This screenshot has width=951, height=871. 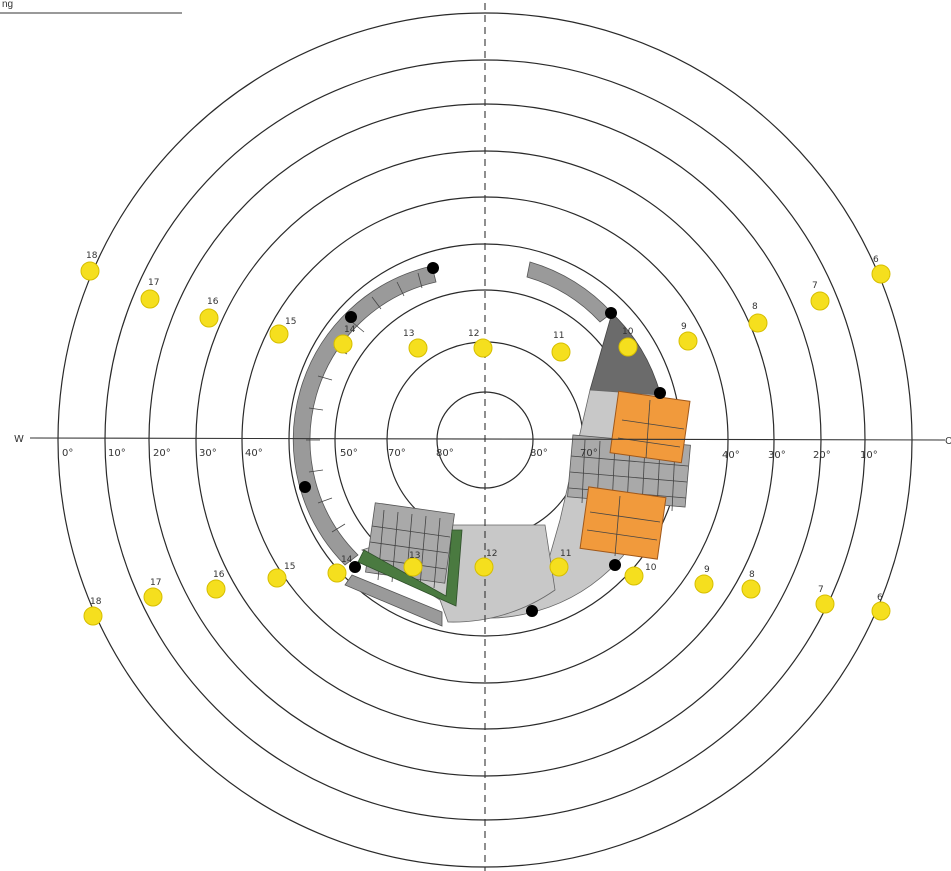 I want to click on sun-path-lower: 18 17 16 15 14 13 12 11 10 9 8 7 6, so click(x=487, y=587).